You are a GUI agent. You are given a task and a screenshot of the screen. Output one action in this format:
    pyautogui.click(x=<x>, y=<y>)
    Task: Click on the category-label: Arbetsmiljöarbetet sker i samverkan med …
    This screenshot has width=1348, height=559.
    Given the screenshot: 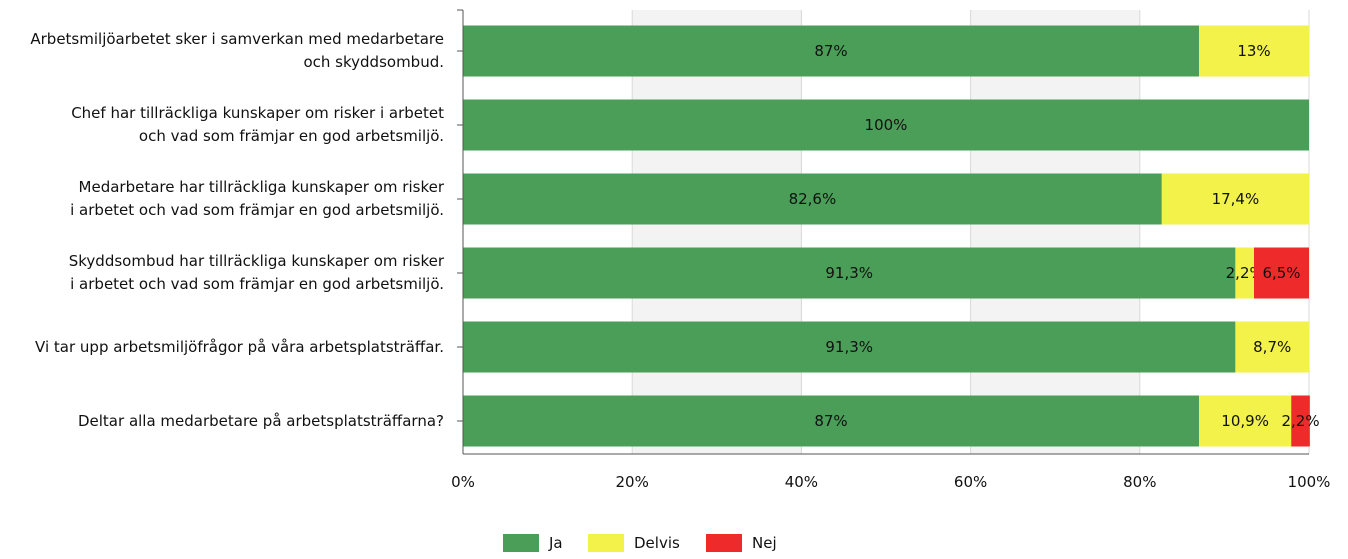 What is the action you would take?
    pyautogui.click(x=237, y=50)
    